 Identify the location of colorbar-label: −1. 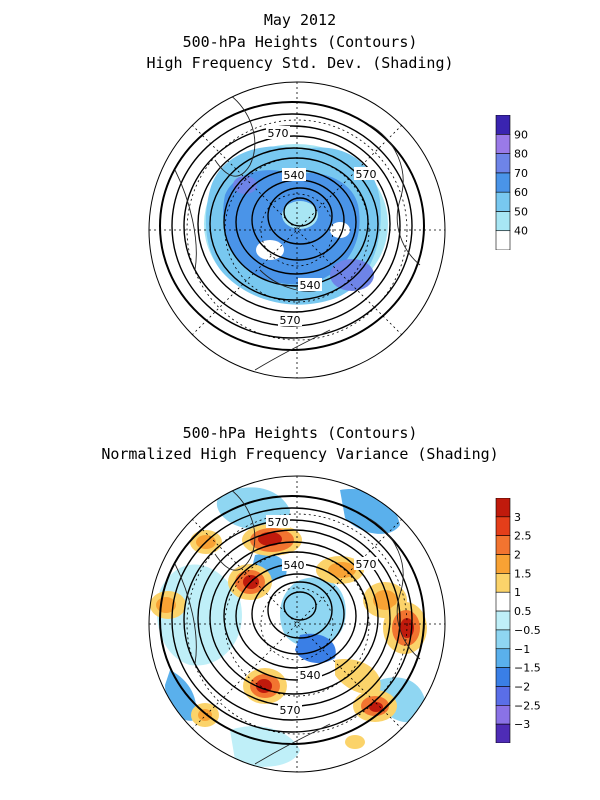
(522, 649).